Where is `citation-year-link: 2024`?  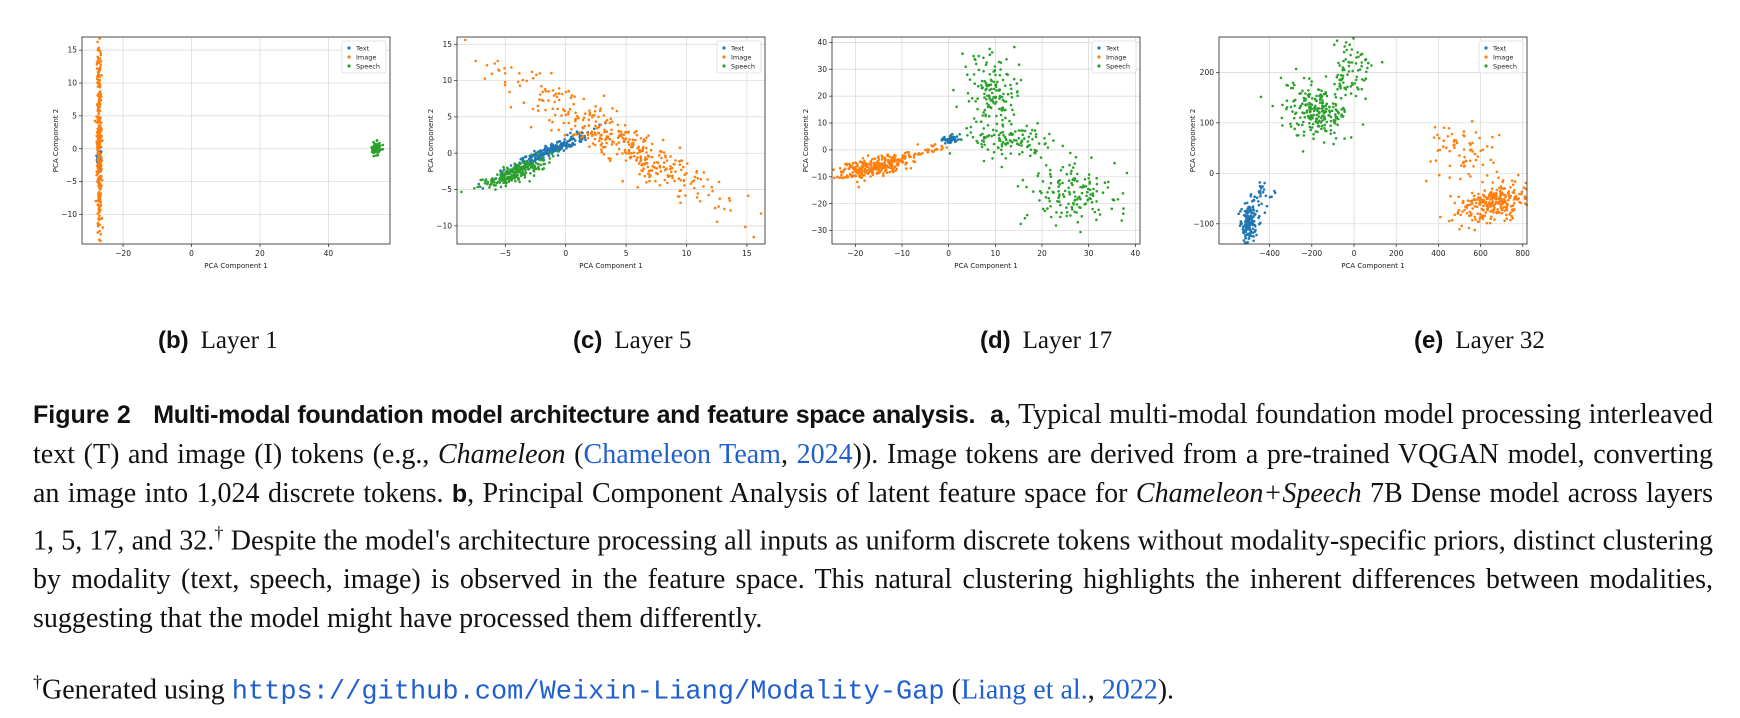
citation-year-link: 2024 is located at coordinates (824, 454).